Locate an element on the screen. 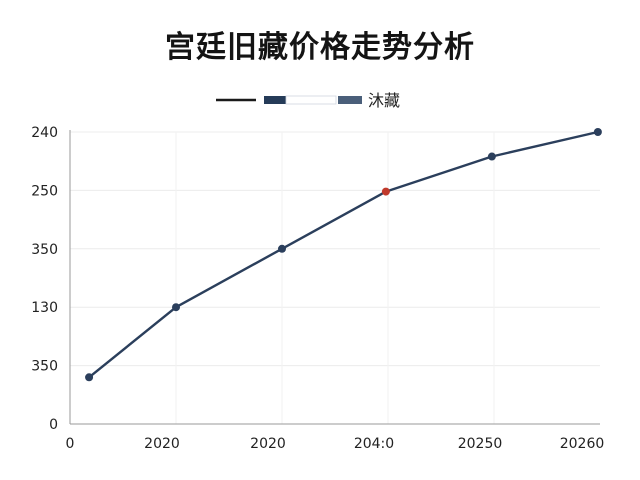 Image resolution: width=640 pixels, height=480 pixels. y-tick-label: 240 is located at coordinates (44, 133).